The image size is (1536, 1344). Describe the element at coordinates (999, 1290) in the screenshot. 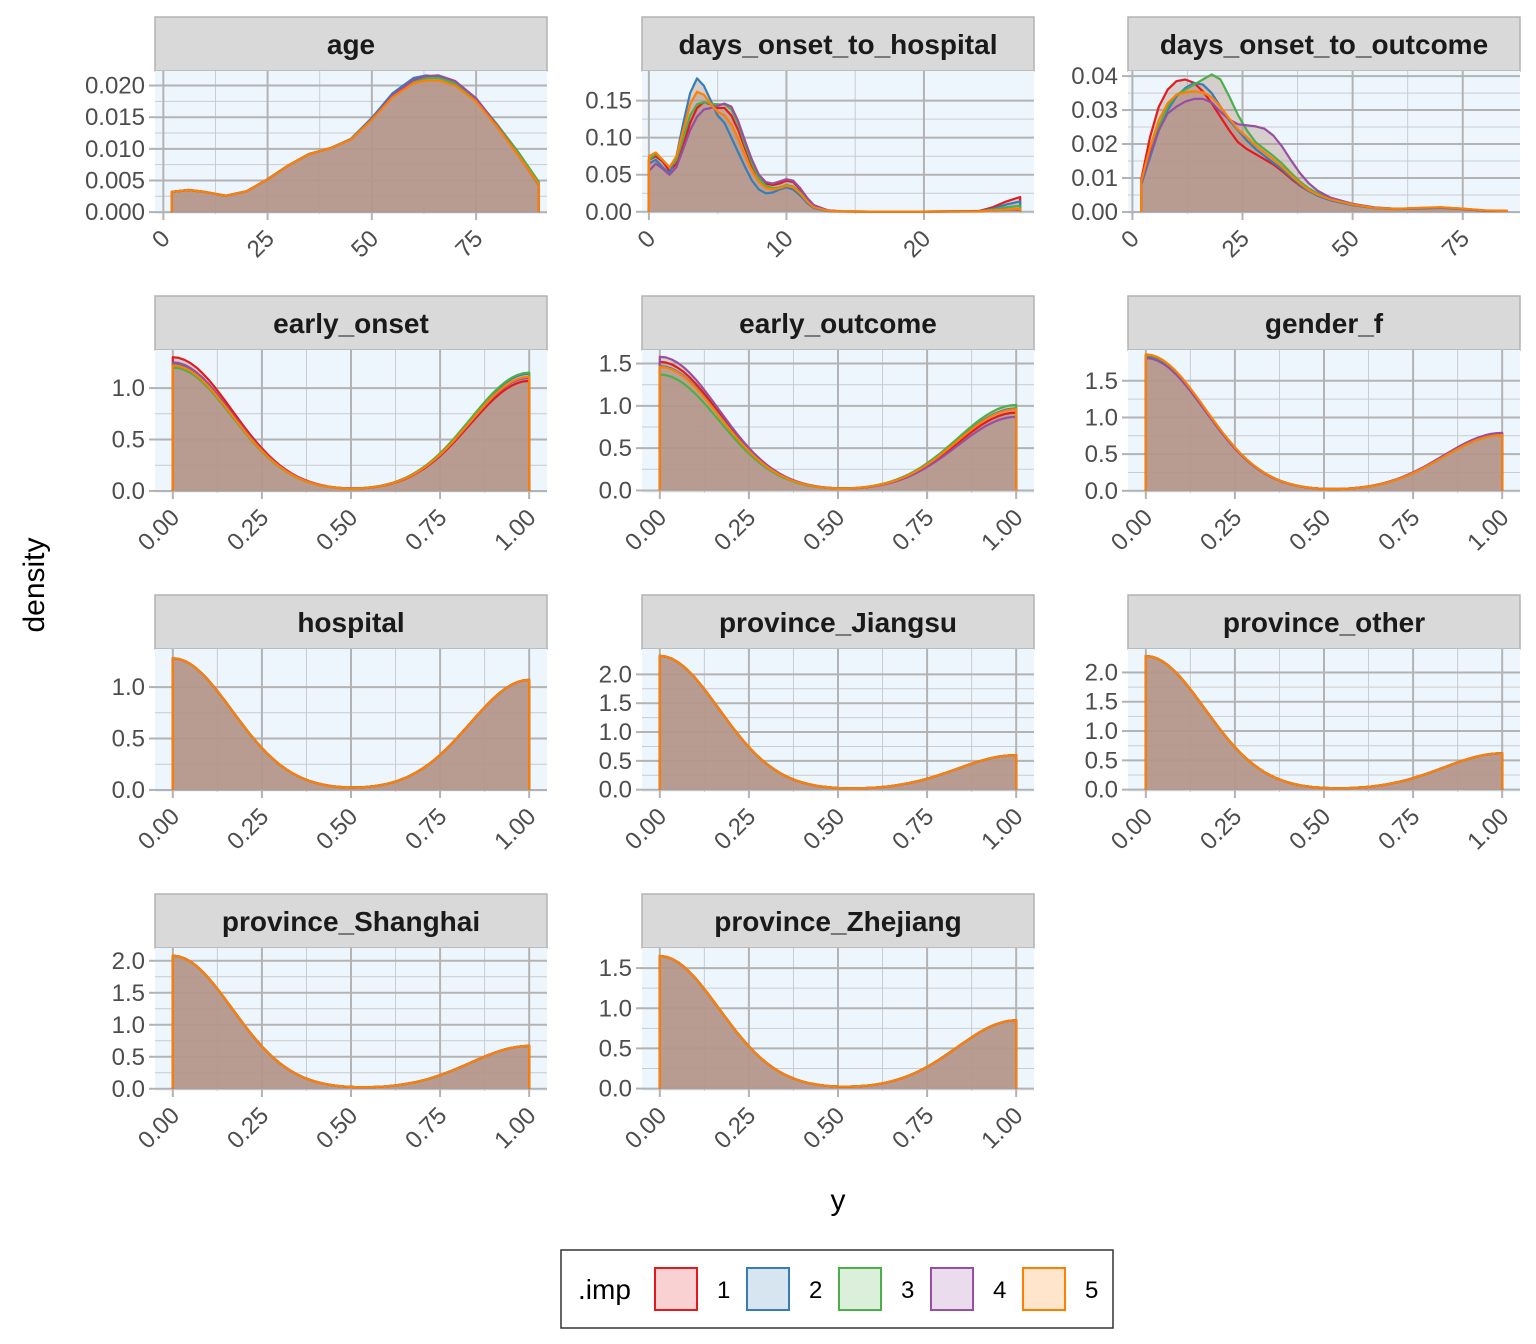

I see `legend-label: 4` at that location.